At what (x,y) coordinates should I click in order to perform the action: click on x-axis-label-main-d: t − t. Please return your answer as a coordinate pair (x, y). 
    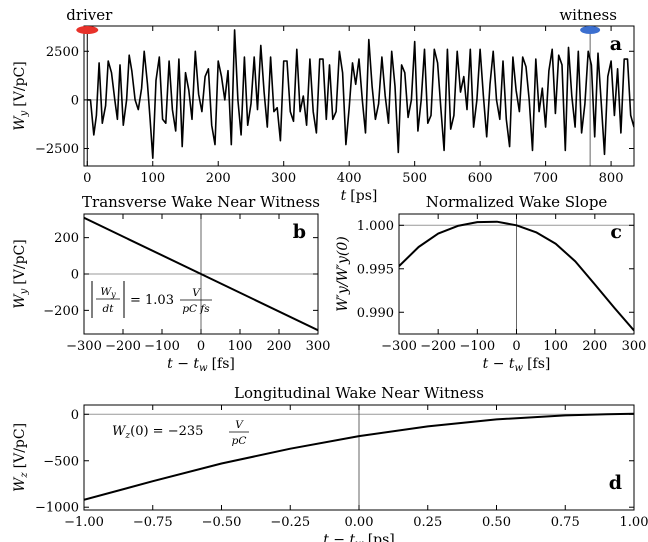
    Looking at the image, I should click on (339, 537).